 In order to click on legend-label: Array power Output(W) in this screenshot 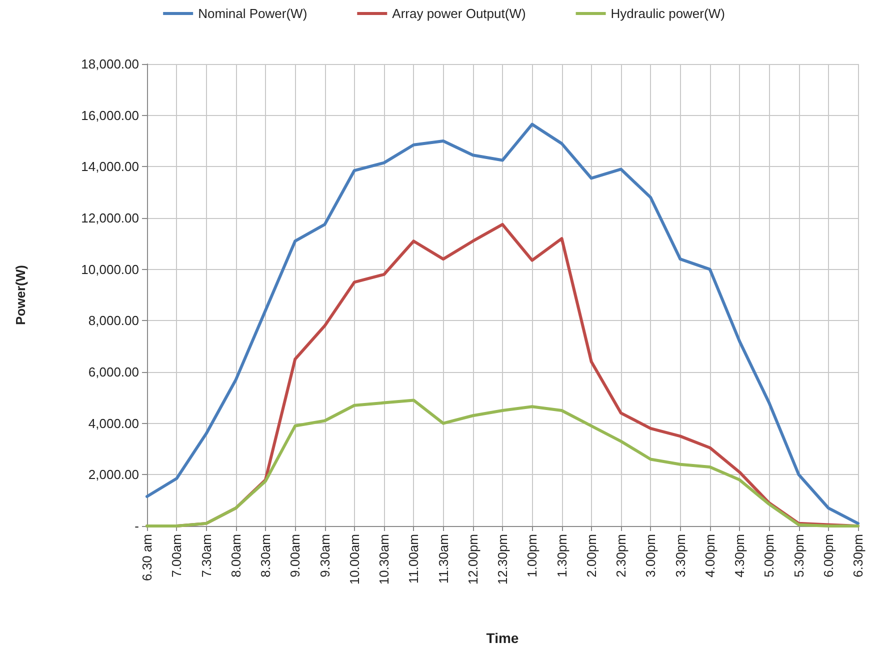, I will do `click(459, 13)`.